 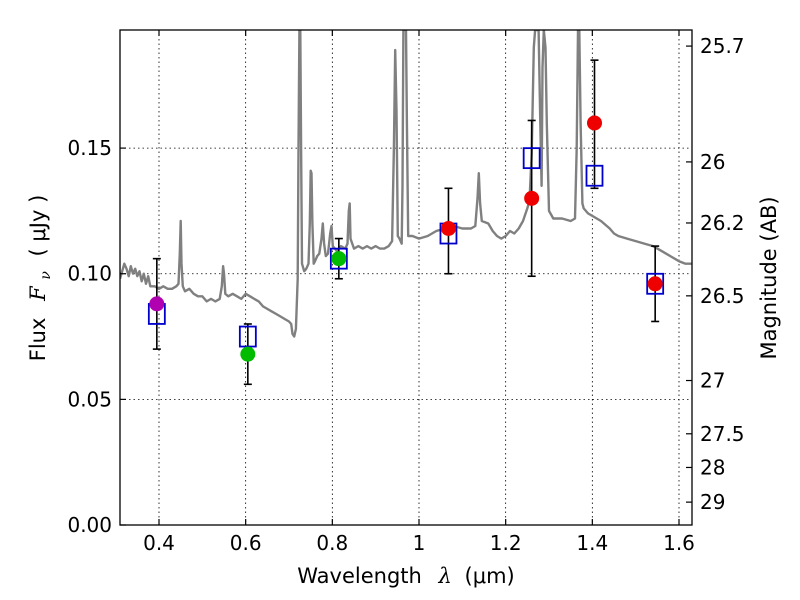 I want to click on y-axis-label: Flux F ν ( μJy ), so click(x=40, y=278).